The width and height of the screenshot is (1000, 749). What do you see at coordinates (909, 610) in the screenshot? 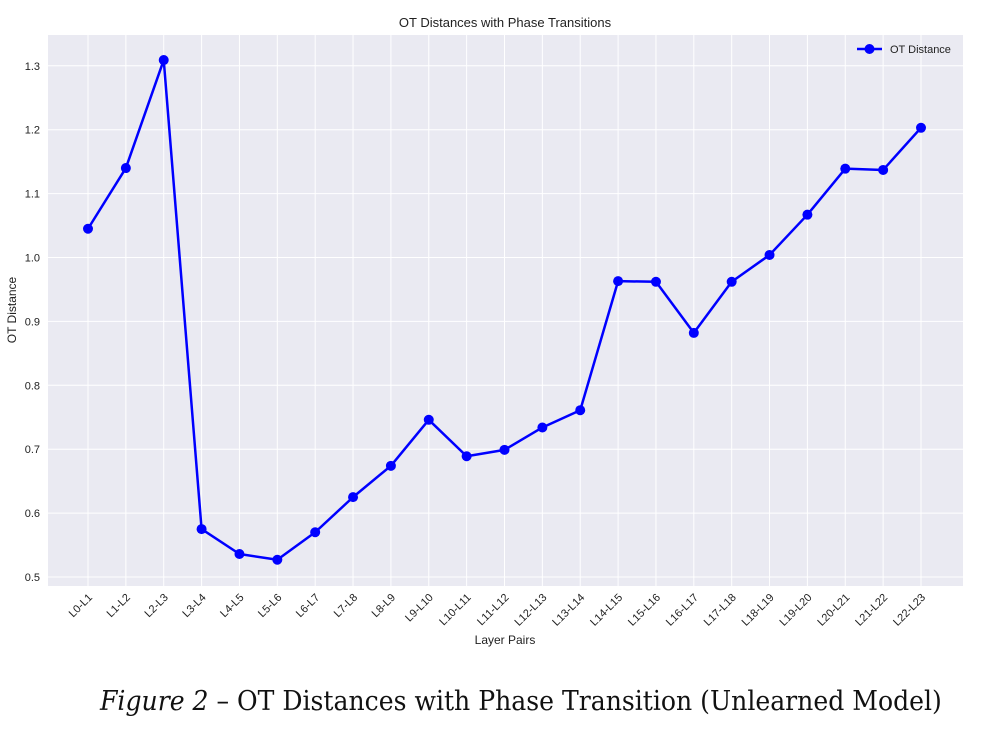
I see `x-tick-label: L22-L23` at bounding box center [909, 610].